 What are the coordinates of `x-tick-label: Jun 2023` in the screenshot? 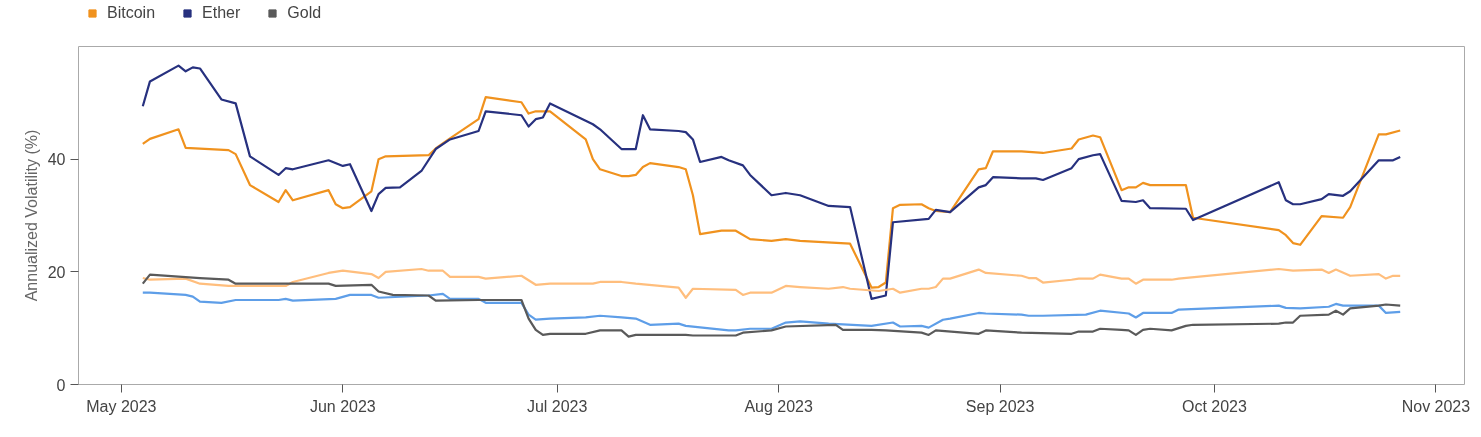 It's located at (342, 406).